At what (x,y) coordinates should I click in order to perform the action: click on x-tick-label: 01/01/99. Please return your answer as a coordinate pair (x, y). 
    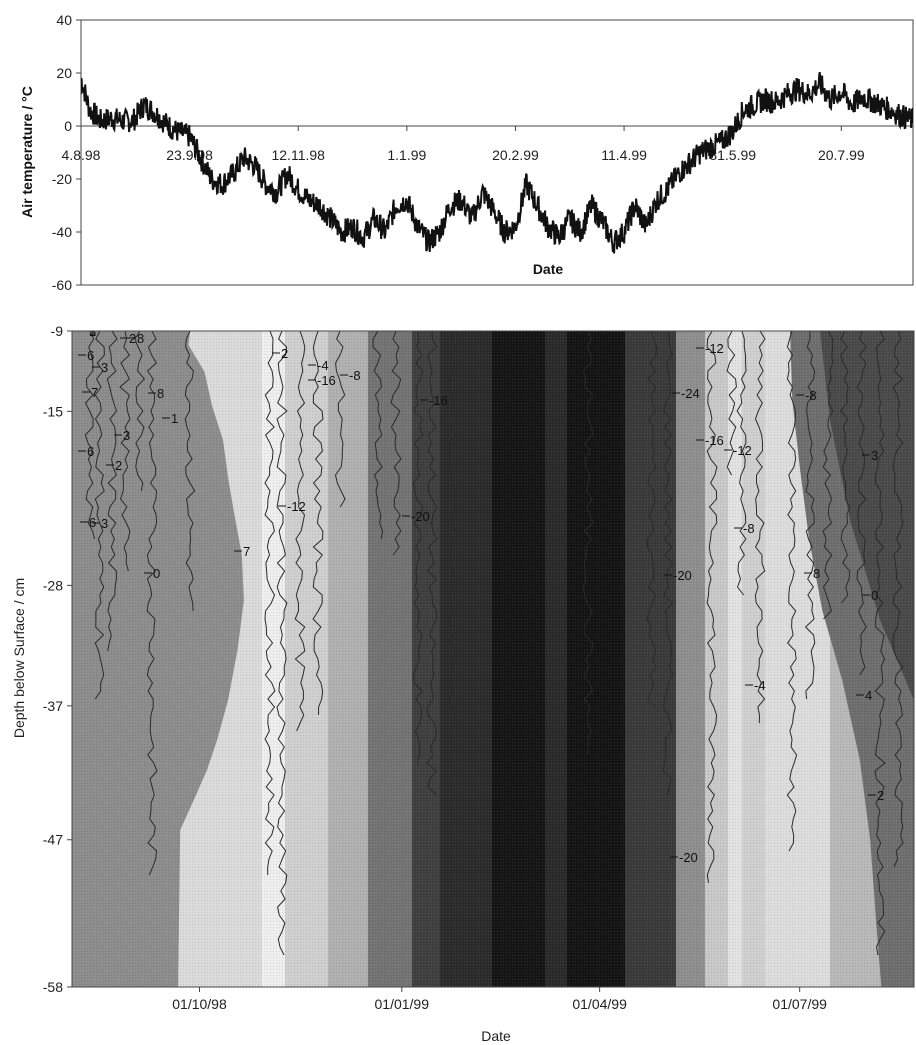
    Looking at the image, I should click on (402, 1004).